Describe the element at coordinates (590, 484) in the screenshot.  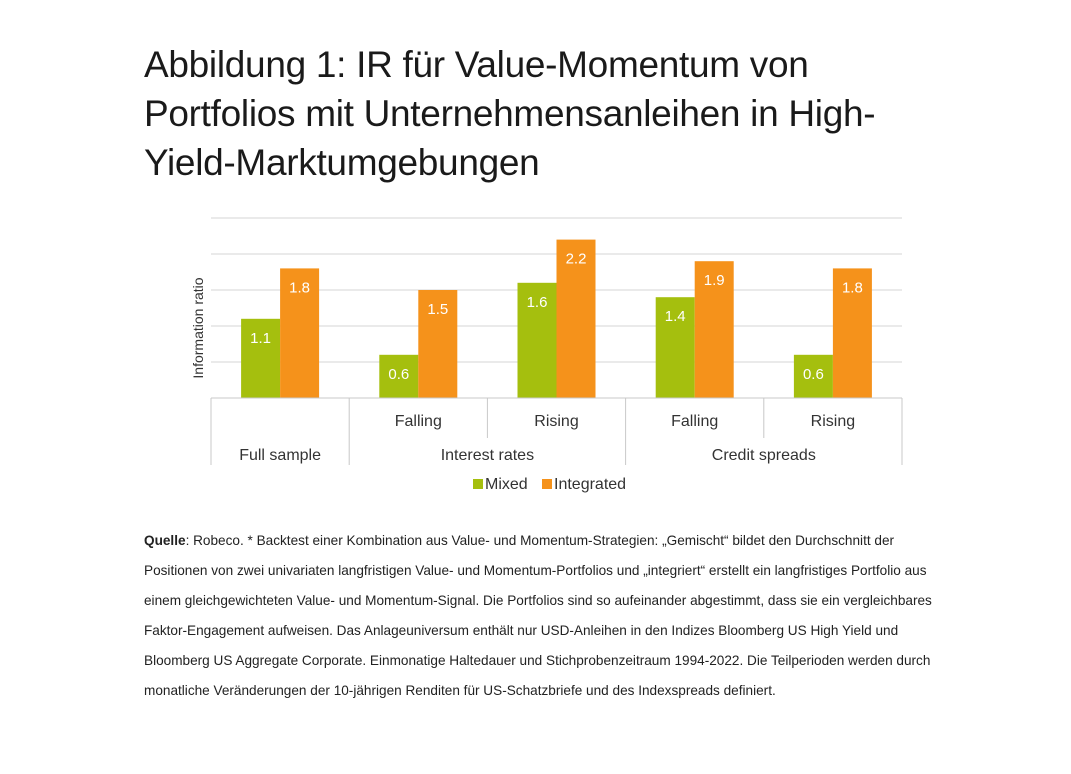
I see `legend-label-integrated: Integrated` at that location.